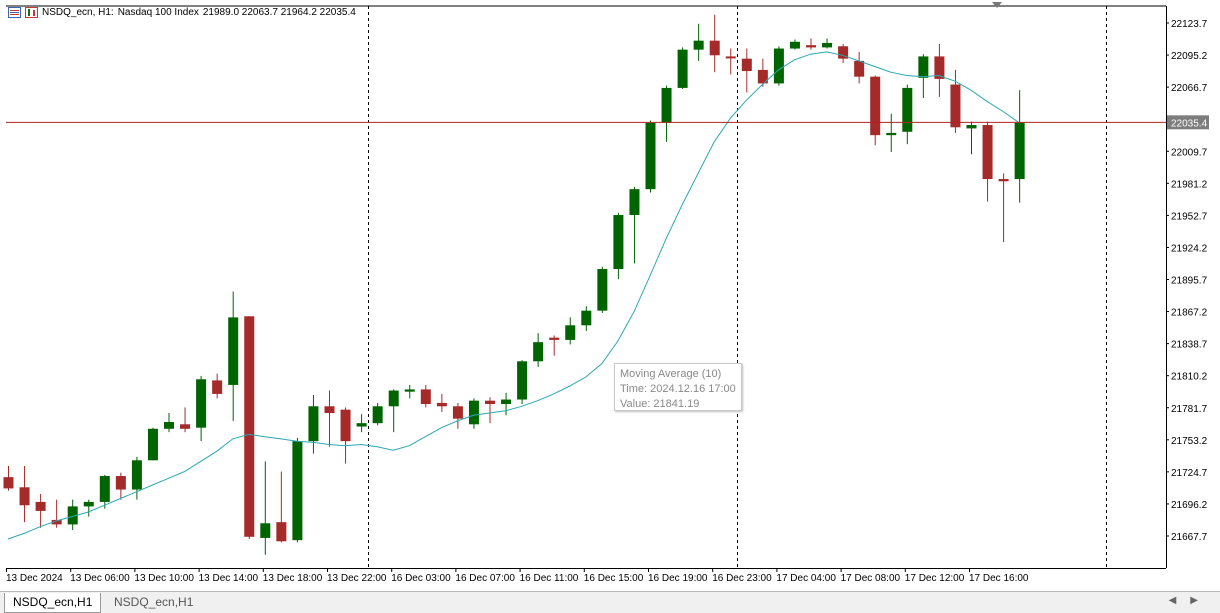 The image size is (1220, 613). I want to click on tab-scroll-arrows: ◀▶, so click(1190, 600).